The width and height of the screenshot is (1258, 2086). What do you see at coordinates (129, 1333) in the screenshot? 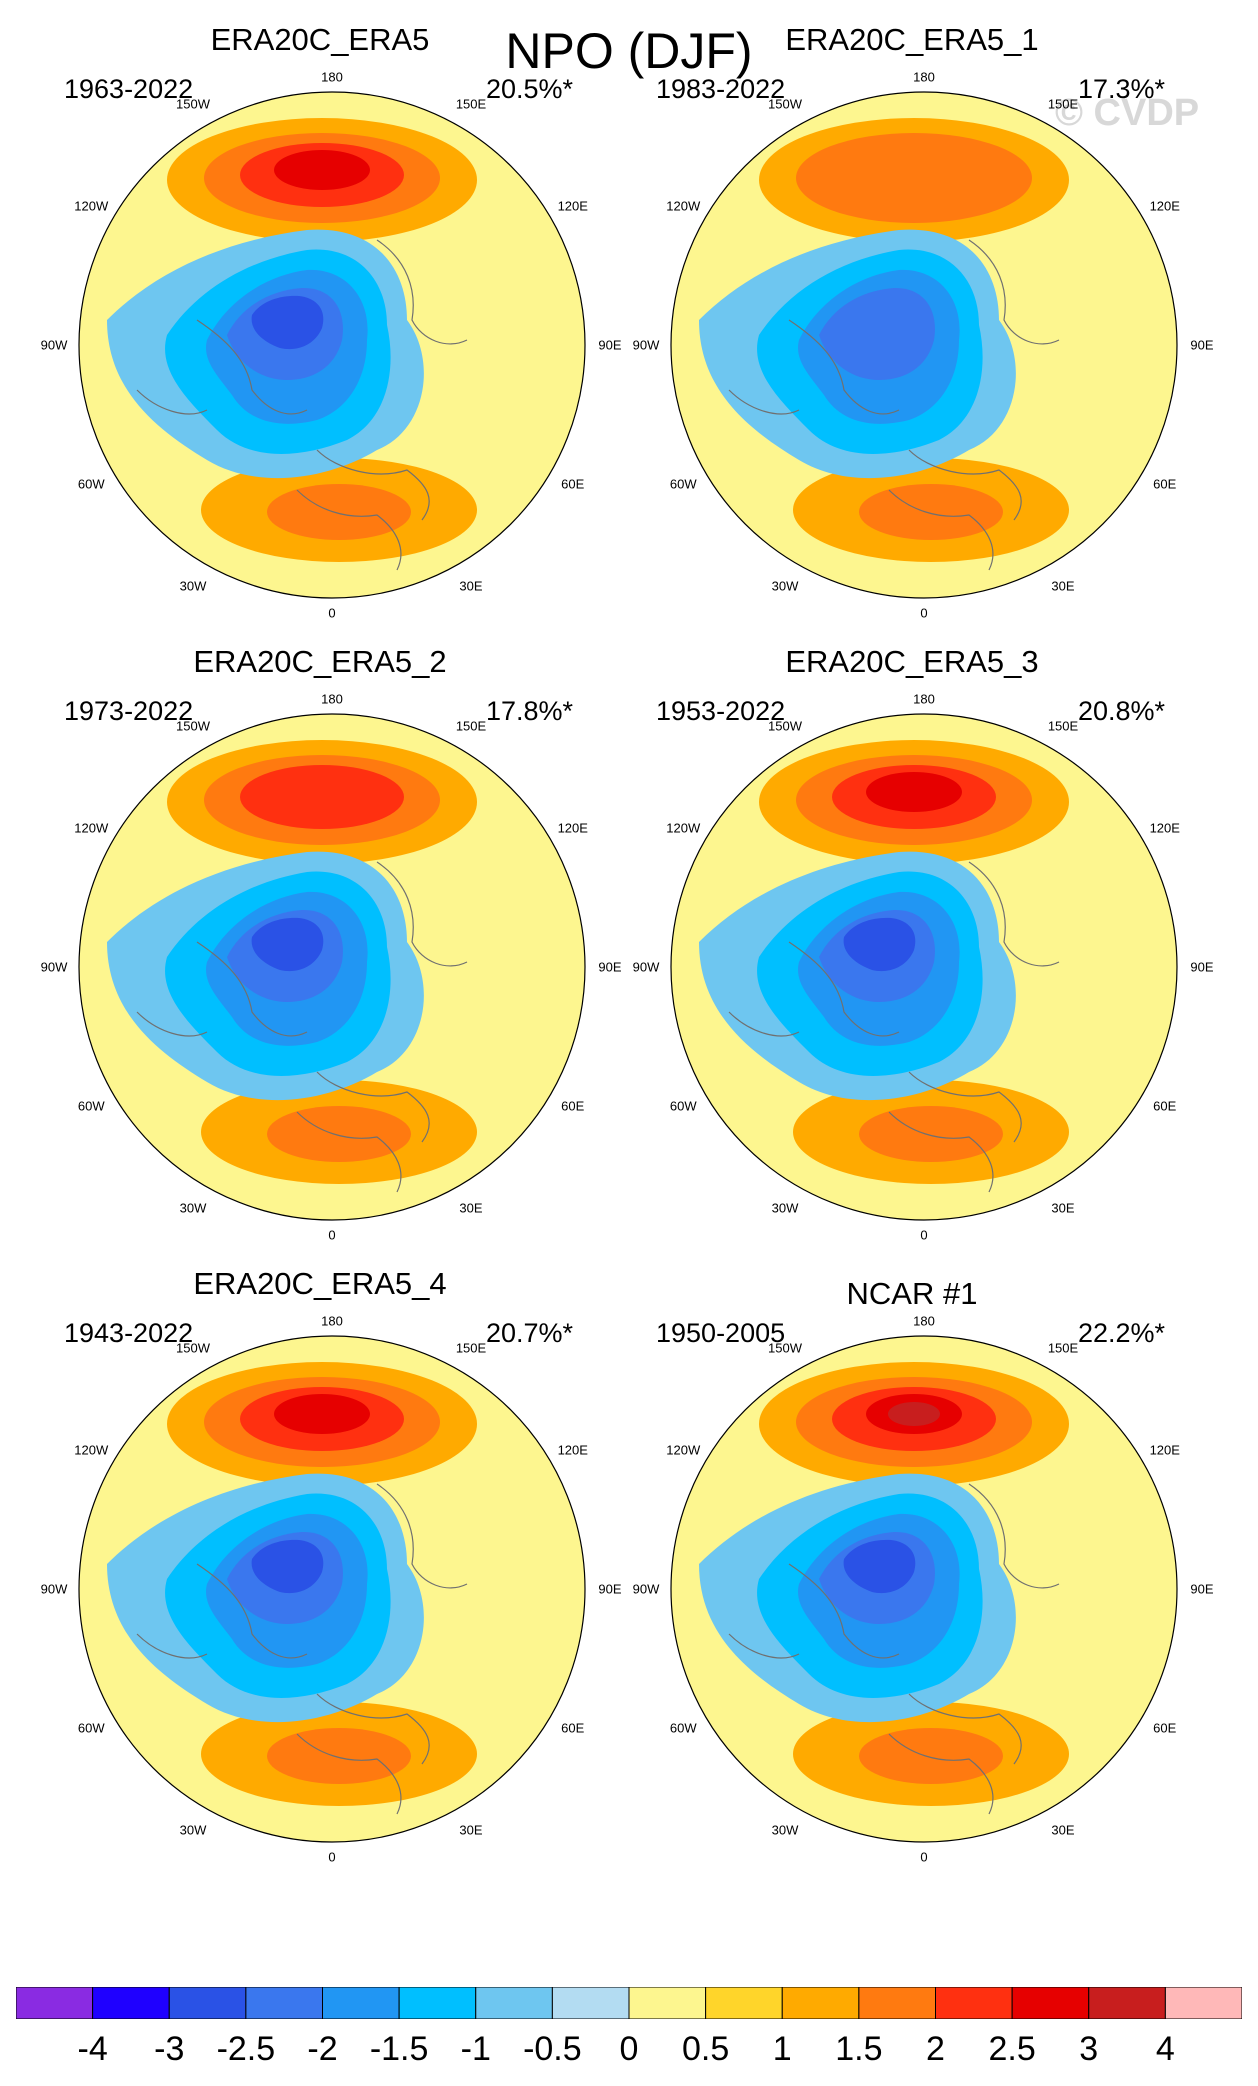
I see `panel-period: 1943-2022` at bounding box center [129, 1333].